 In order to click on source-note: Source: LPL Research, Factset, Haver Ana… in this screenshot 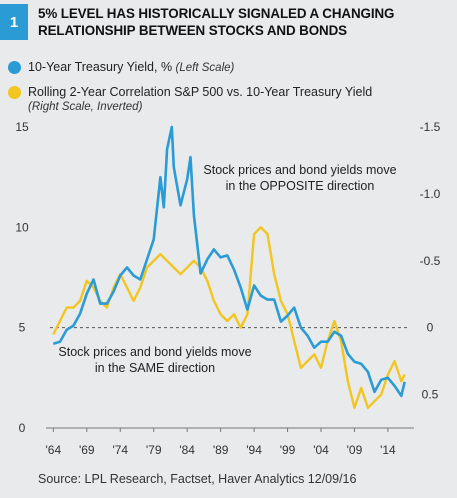, I will do `click(197, 479)`.